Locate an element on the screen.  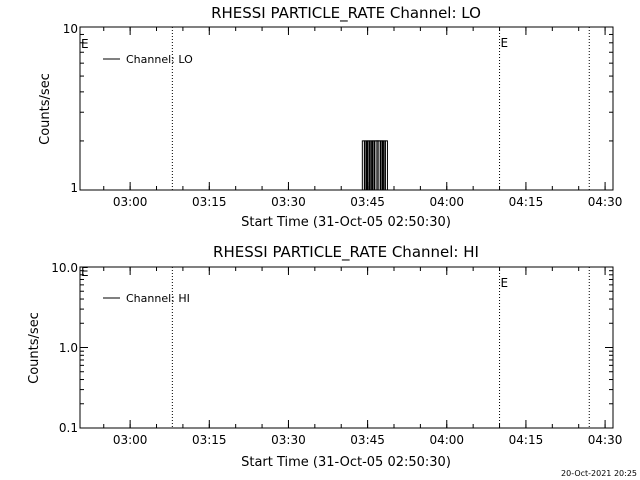
lo-xtick-label: 03:45 is located at coordinates (367, 202).